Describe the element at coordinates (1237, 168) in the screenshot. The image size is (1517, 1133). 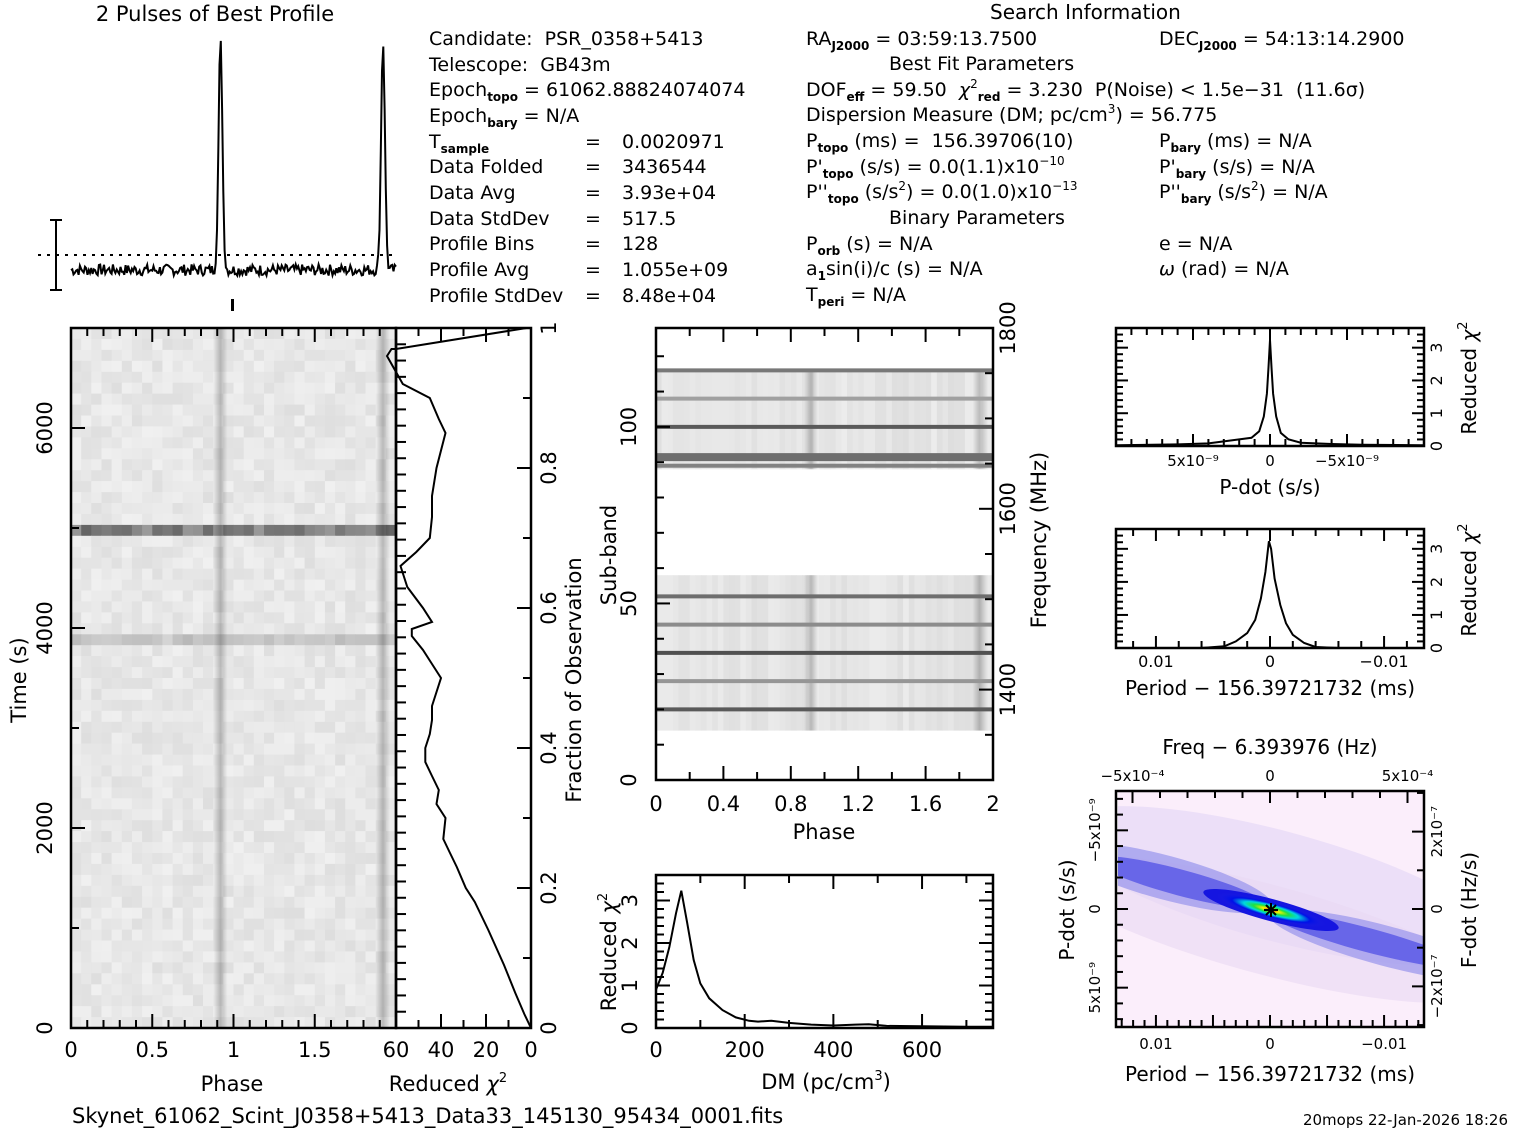
I see `info-pdot-bary: P'bary (s/s) = N/A` at that location.